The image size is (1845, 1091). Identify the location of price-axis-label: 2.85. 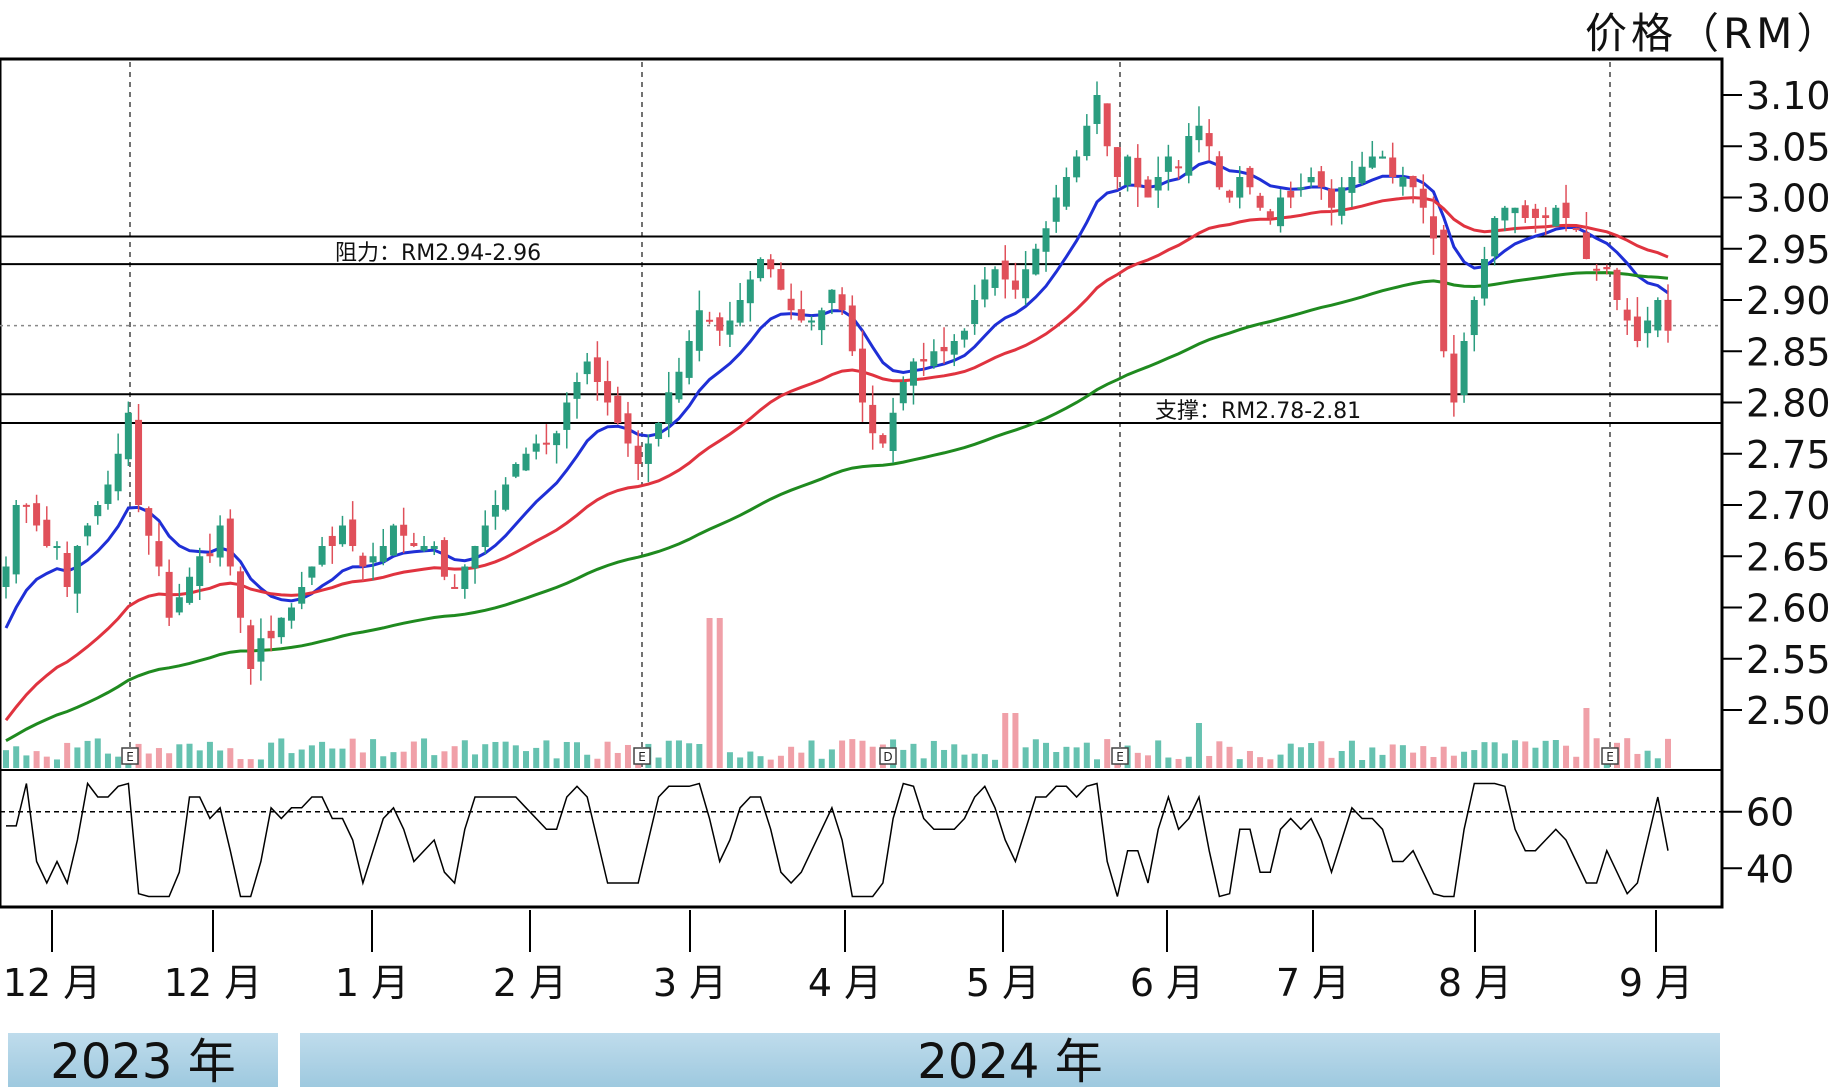
(1788, 352).